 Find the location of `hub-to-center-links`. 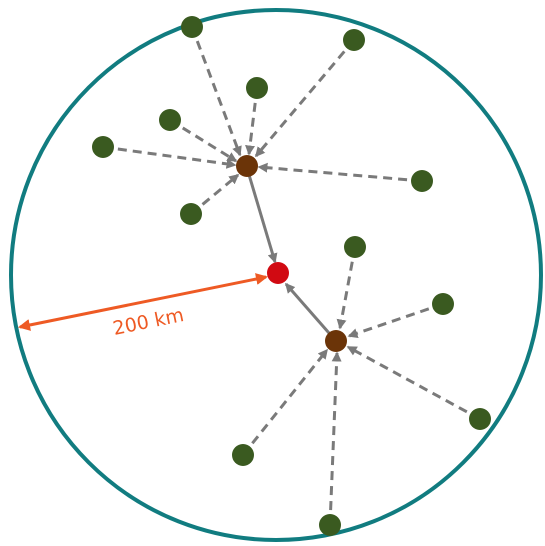

hub-to-center-links is located at coordinates (291, 254).